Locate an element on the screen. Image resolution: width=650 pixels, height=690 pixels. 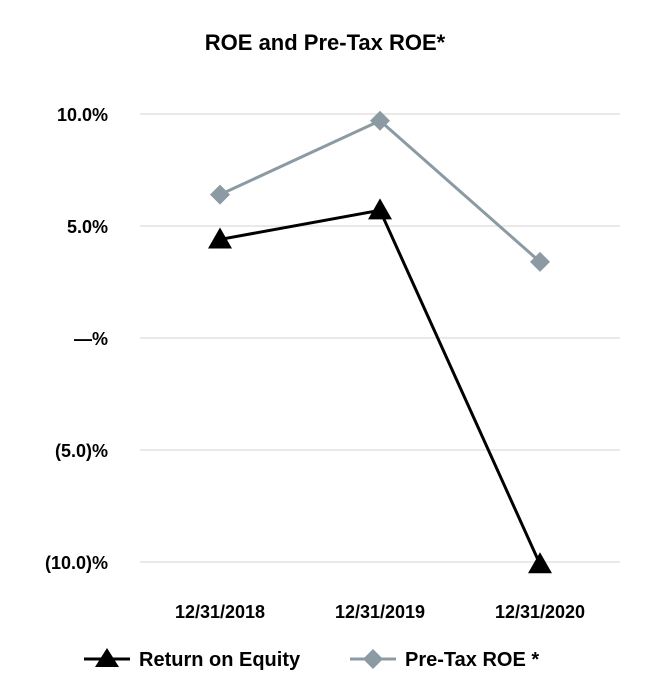
point-pre-tax-roe-12-31-2018 is located at coordinates (220, 194).